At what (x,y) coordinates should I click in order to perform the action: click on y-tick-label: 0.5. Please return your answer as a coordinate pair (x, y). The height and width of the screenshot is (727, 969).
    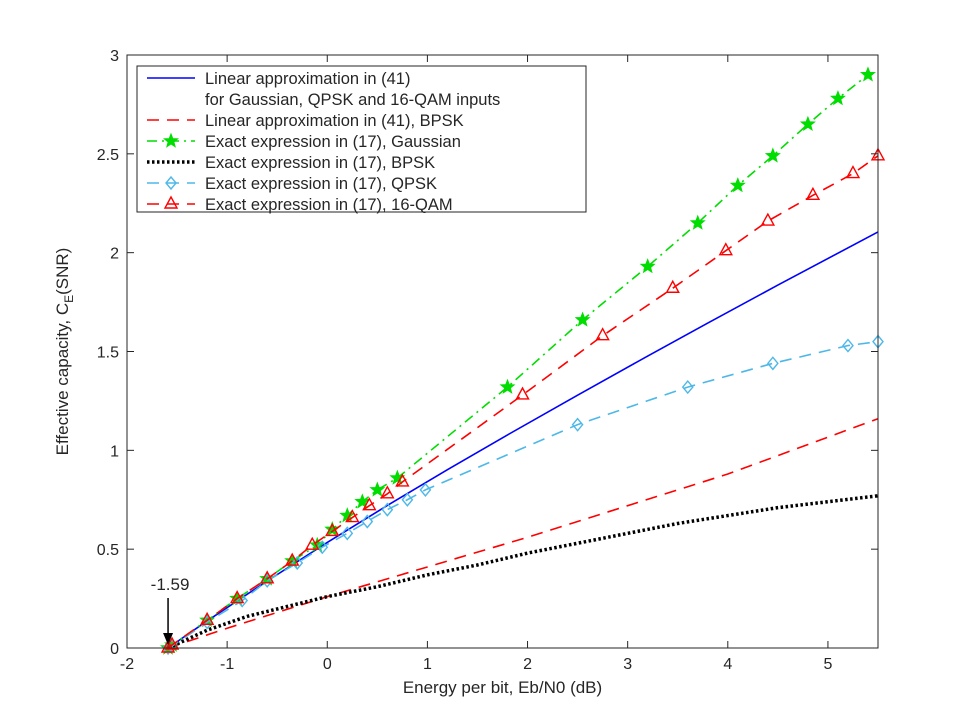
    Looking at the image, I should click on (108, 550).